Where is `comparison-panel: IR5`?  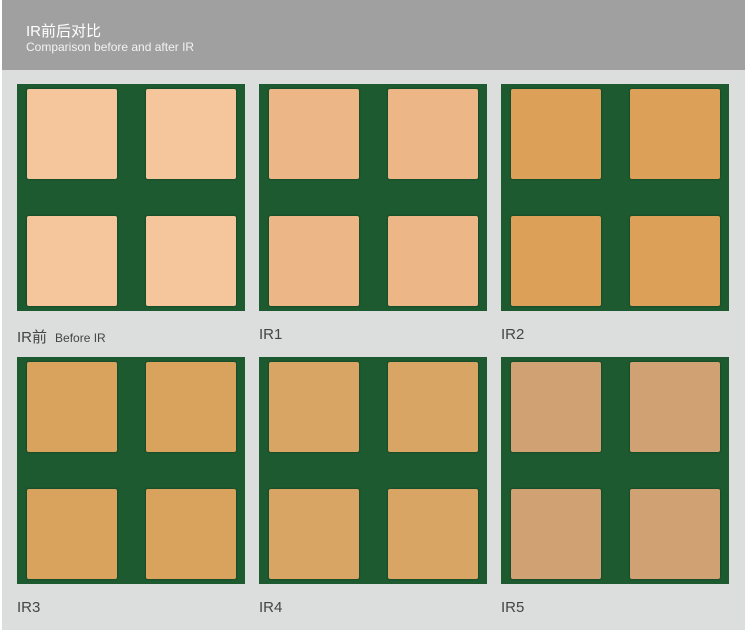
comparison-panel: IR5 is located at coordinates (615, 486).